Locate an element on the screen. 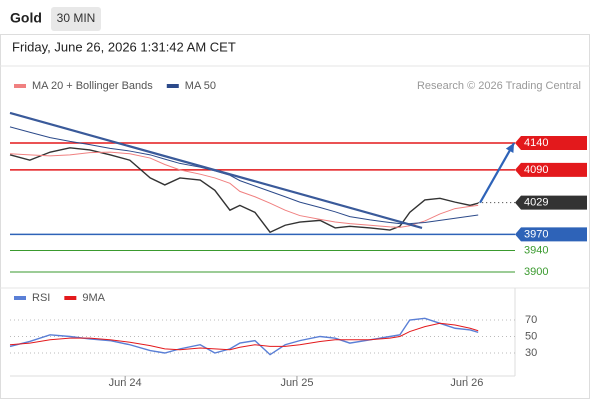  x-tick-label: Jun 25 is located at coordinates (296, 383).